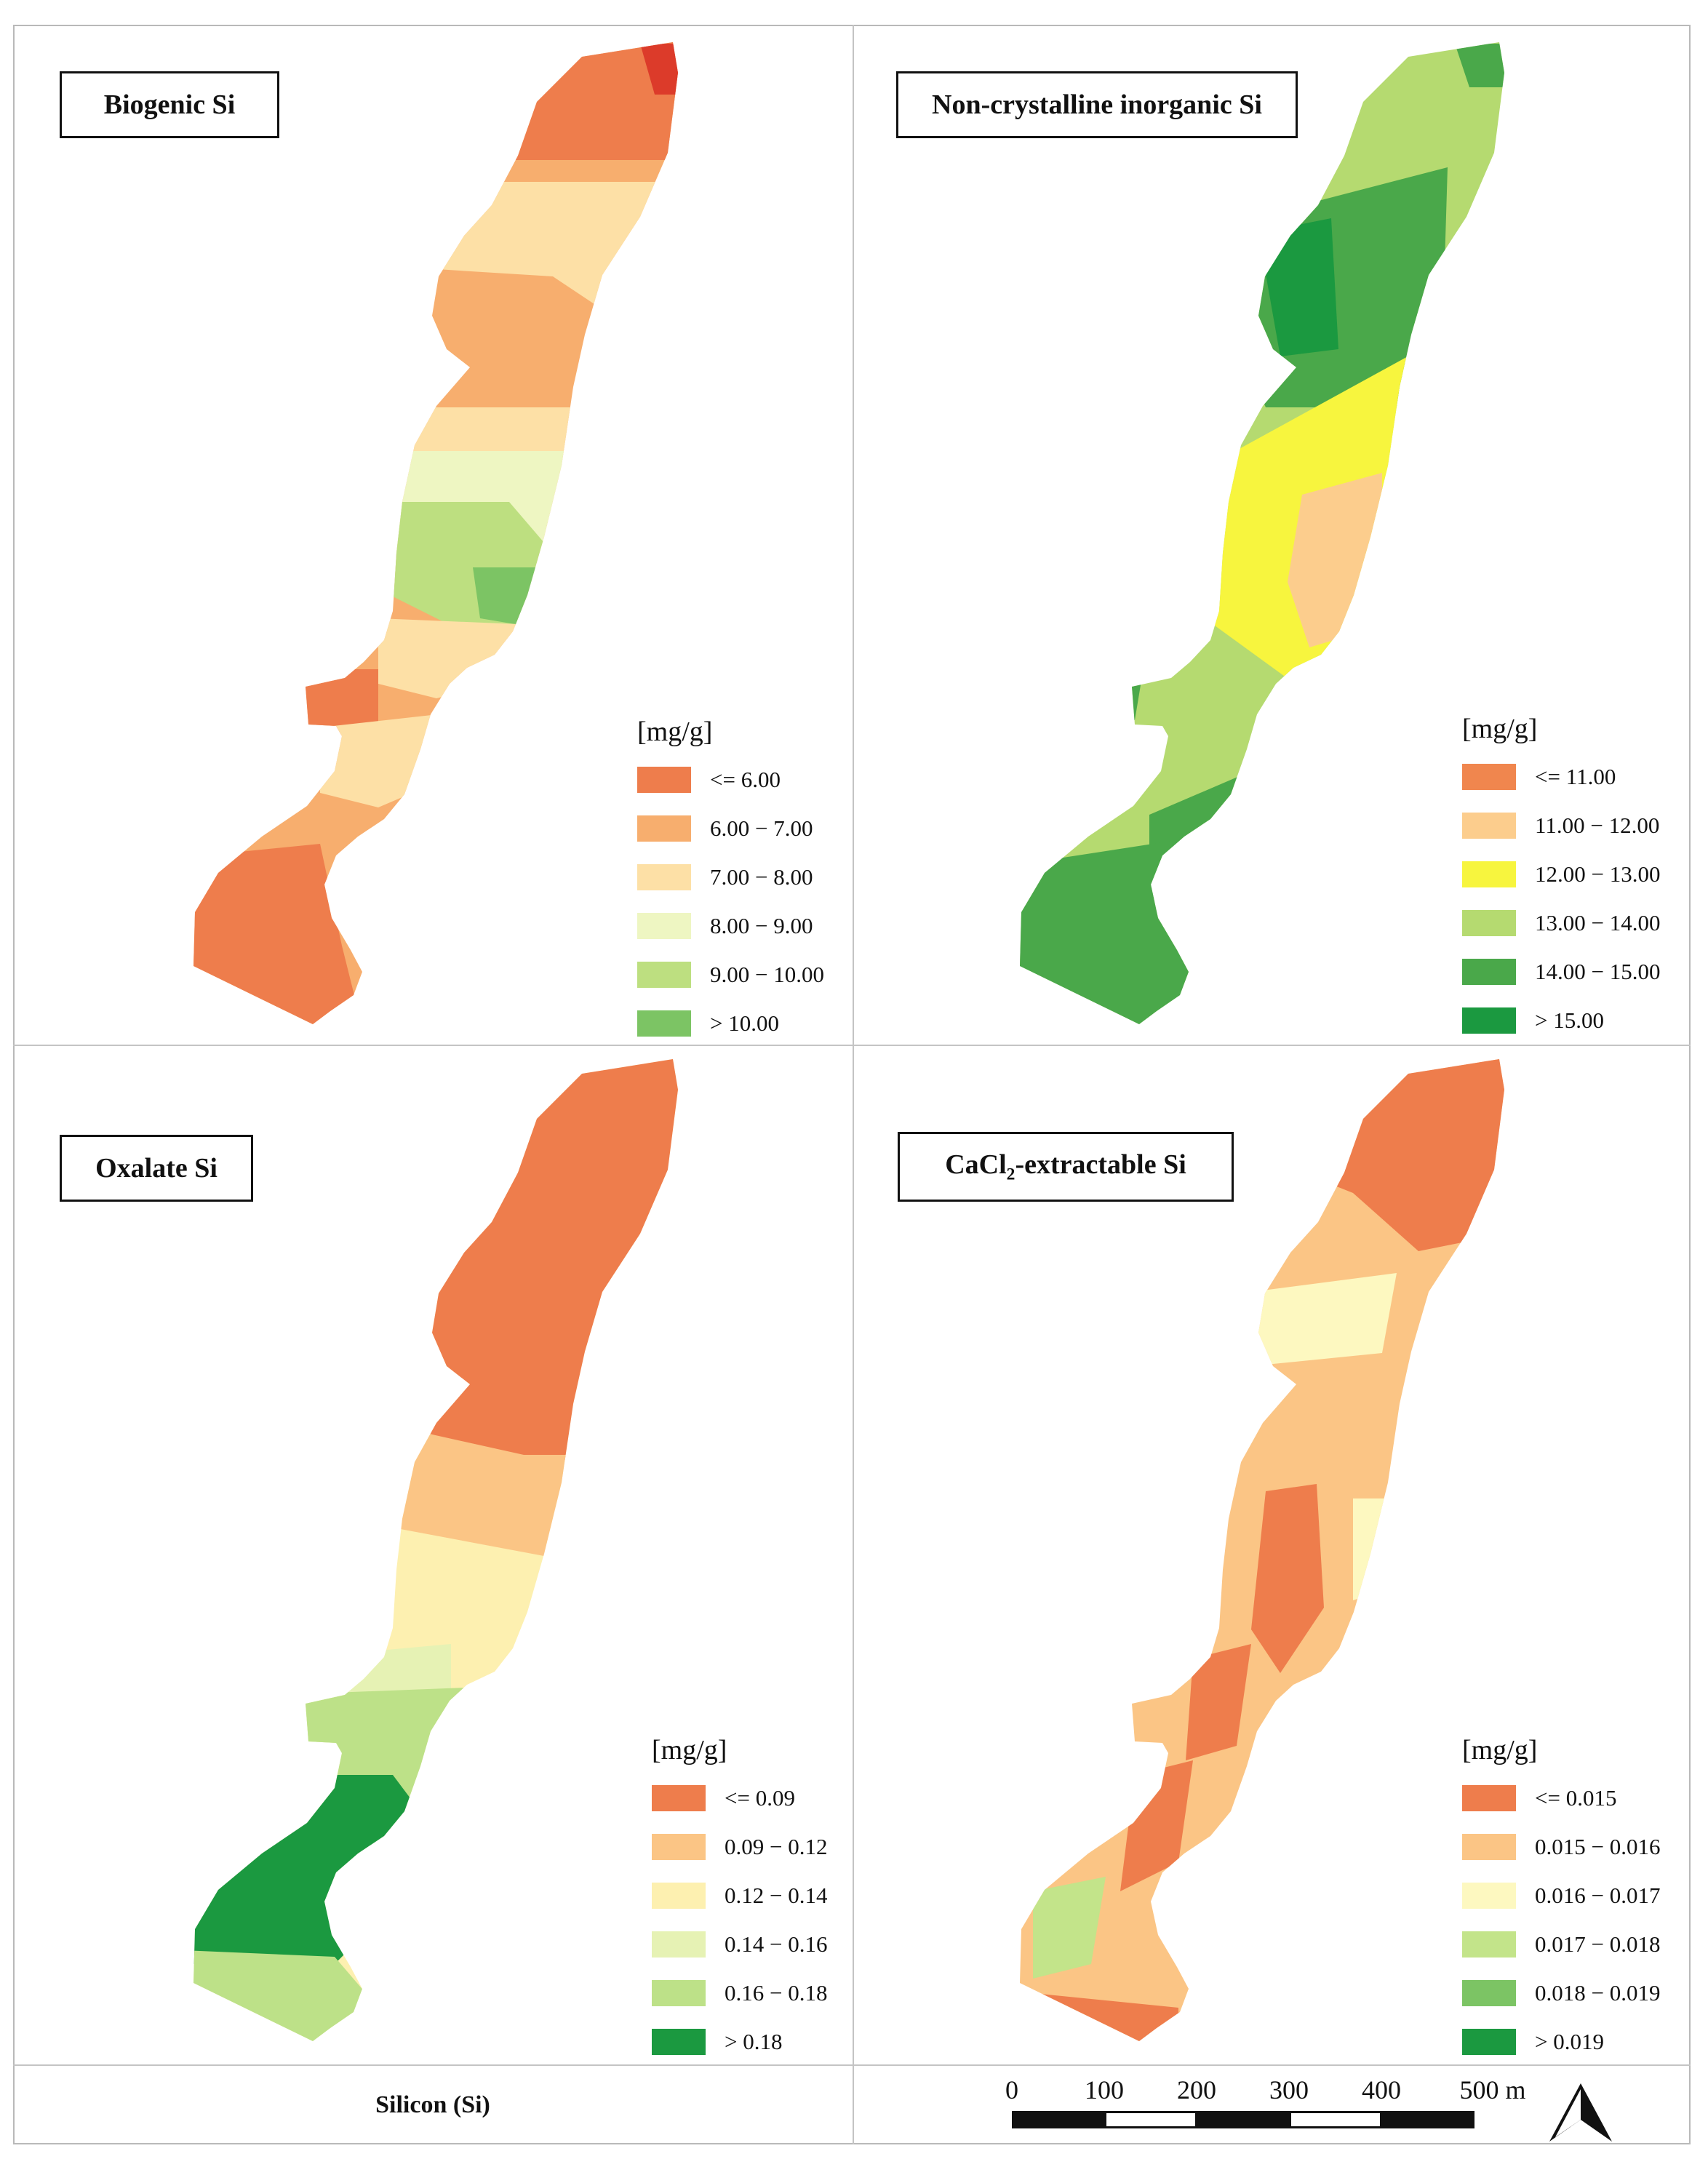  Describe the element at coordinates (435, 533) in the screenshot. I see `biogenic-si-map` at that location.